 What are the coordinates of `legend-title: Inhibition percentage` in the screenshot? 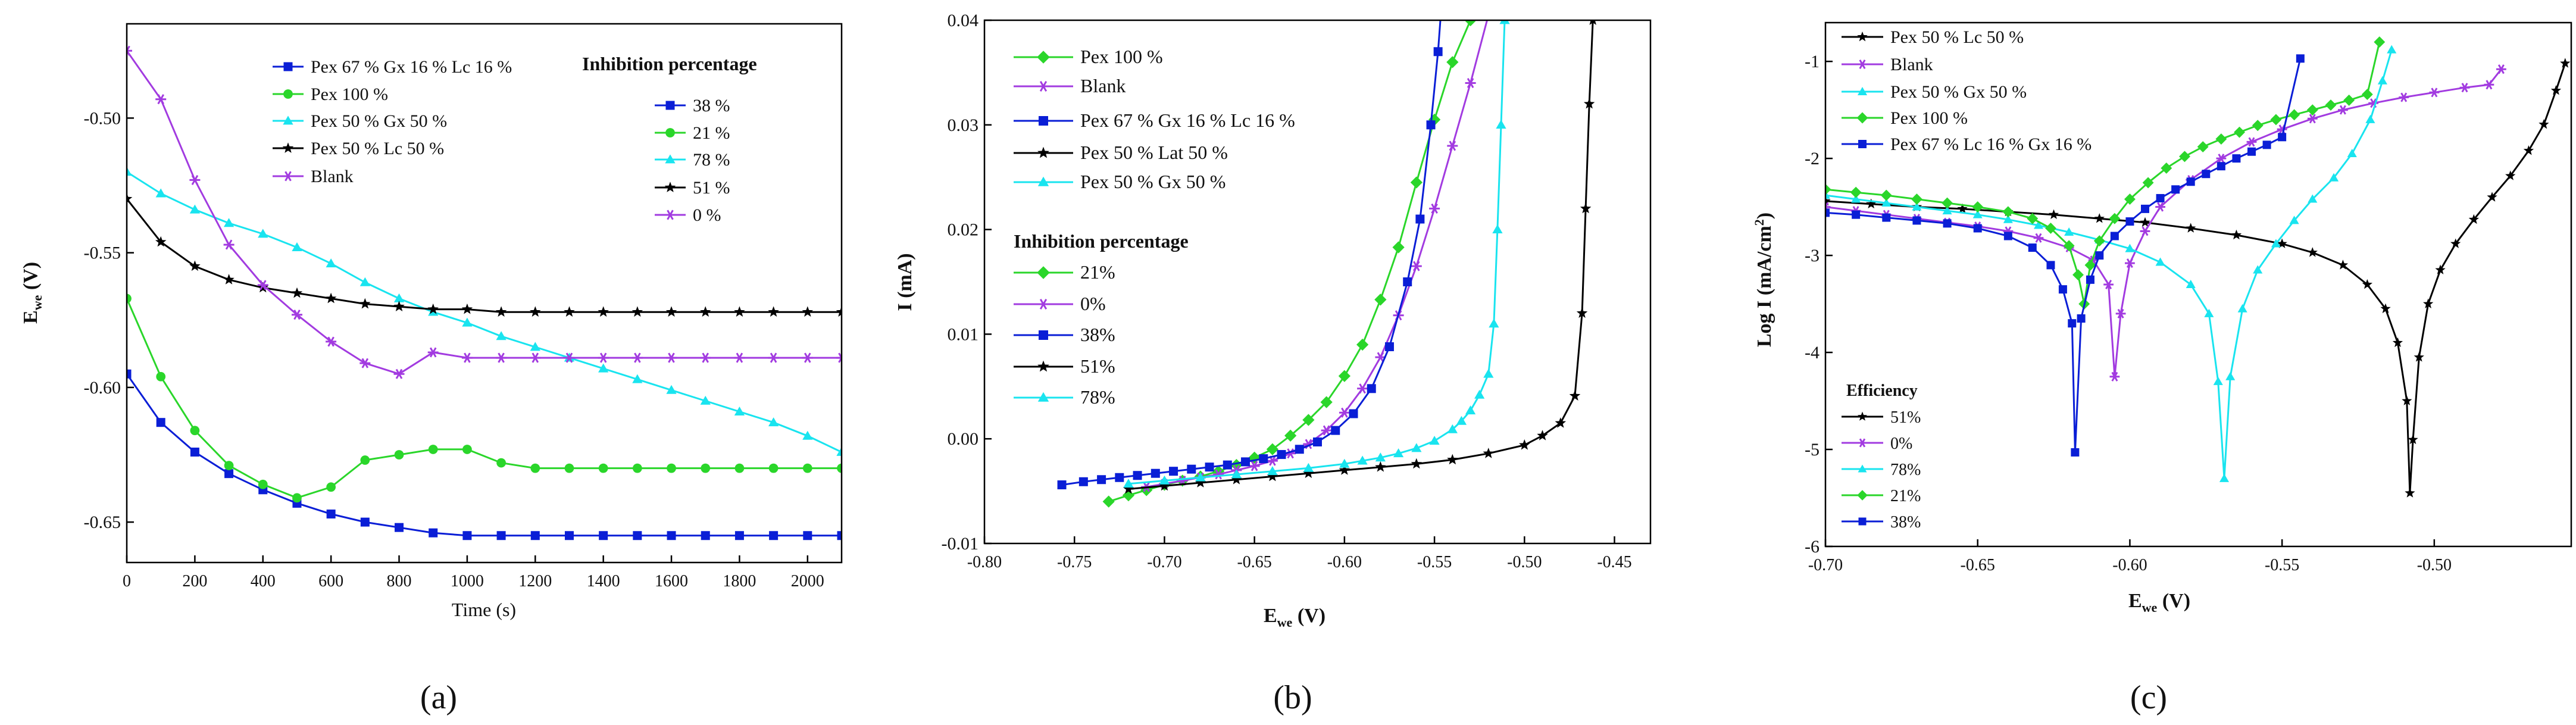 It's located at (669, 63).